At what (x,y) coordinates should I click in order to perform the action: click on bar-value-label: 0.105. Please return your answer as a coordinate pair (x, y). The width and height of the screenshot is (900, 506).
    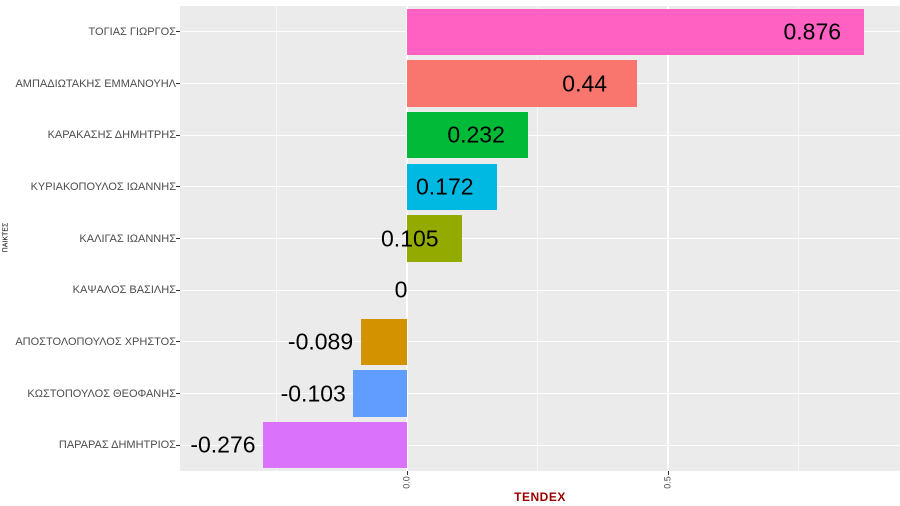
    Looking at the image, I should click on (410, 238).